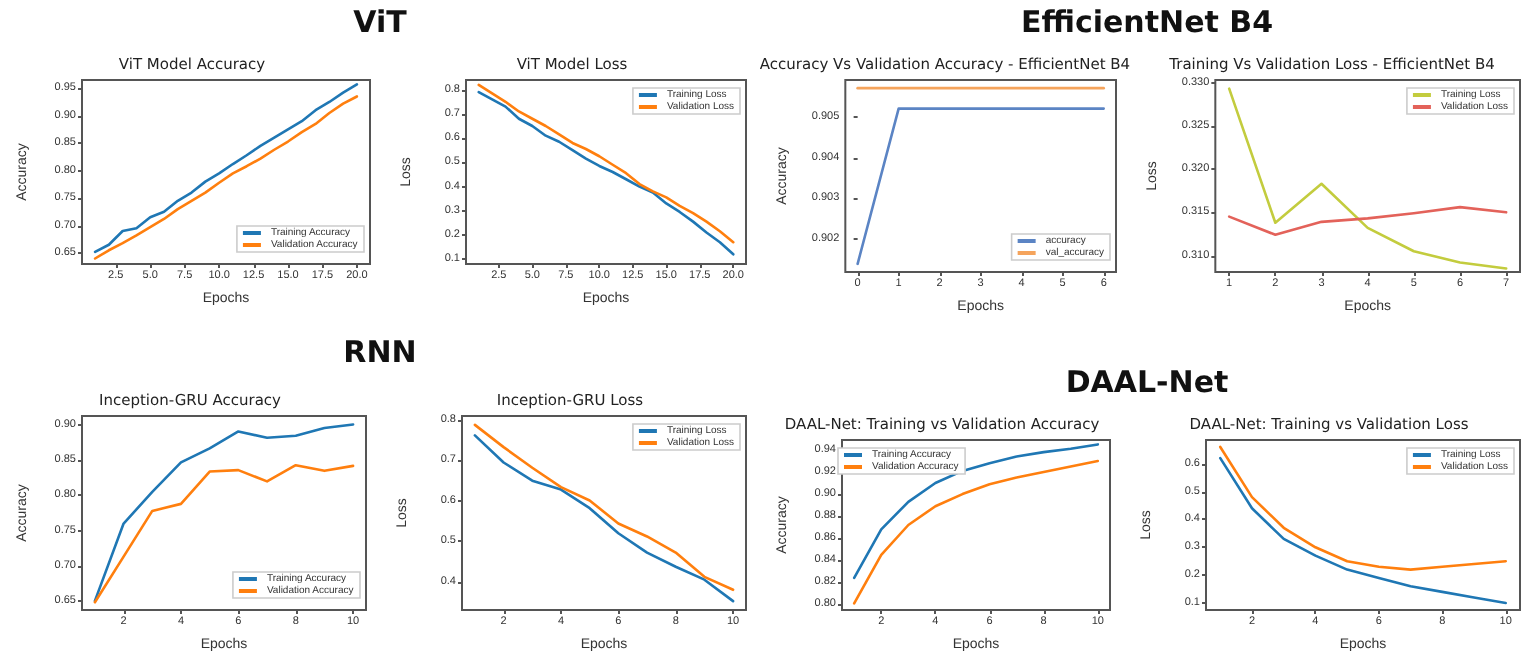 The height and width of the screenshot is (662, 1534). I want to click on text: RNN, so click(380, 353).